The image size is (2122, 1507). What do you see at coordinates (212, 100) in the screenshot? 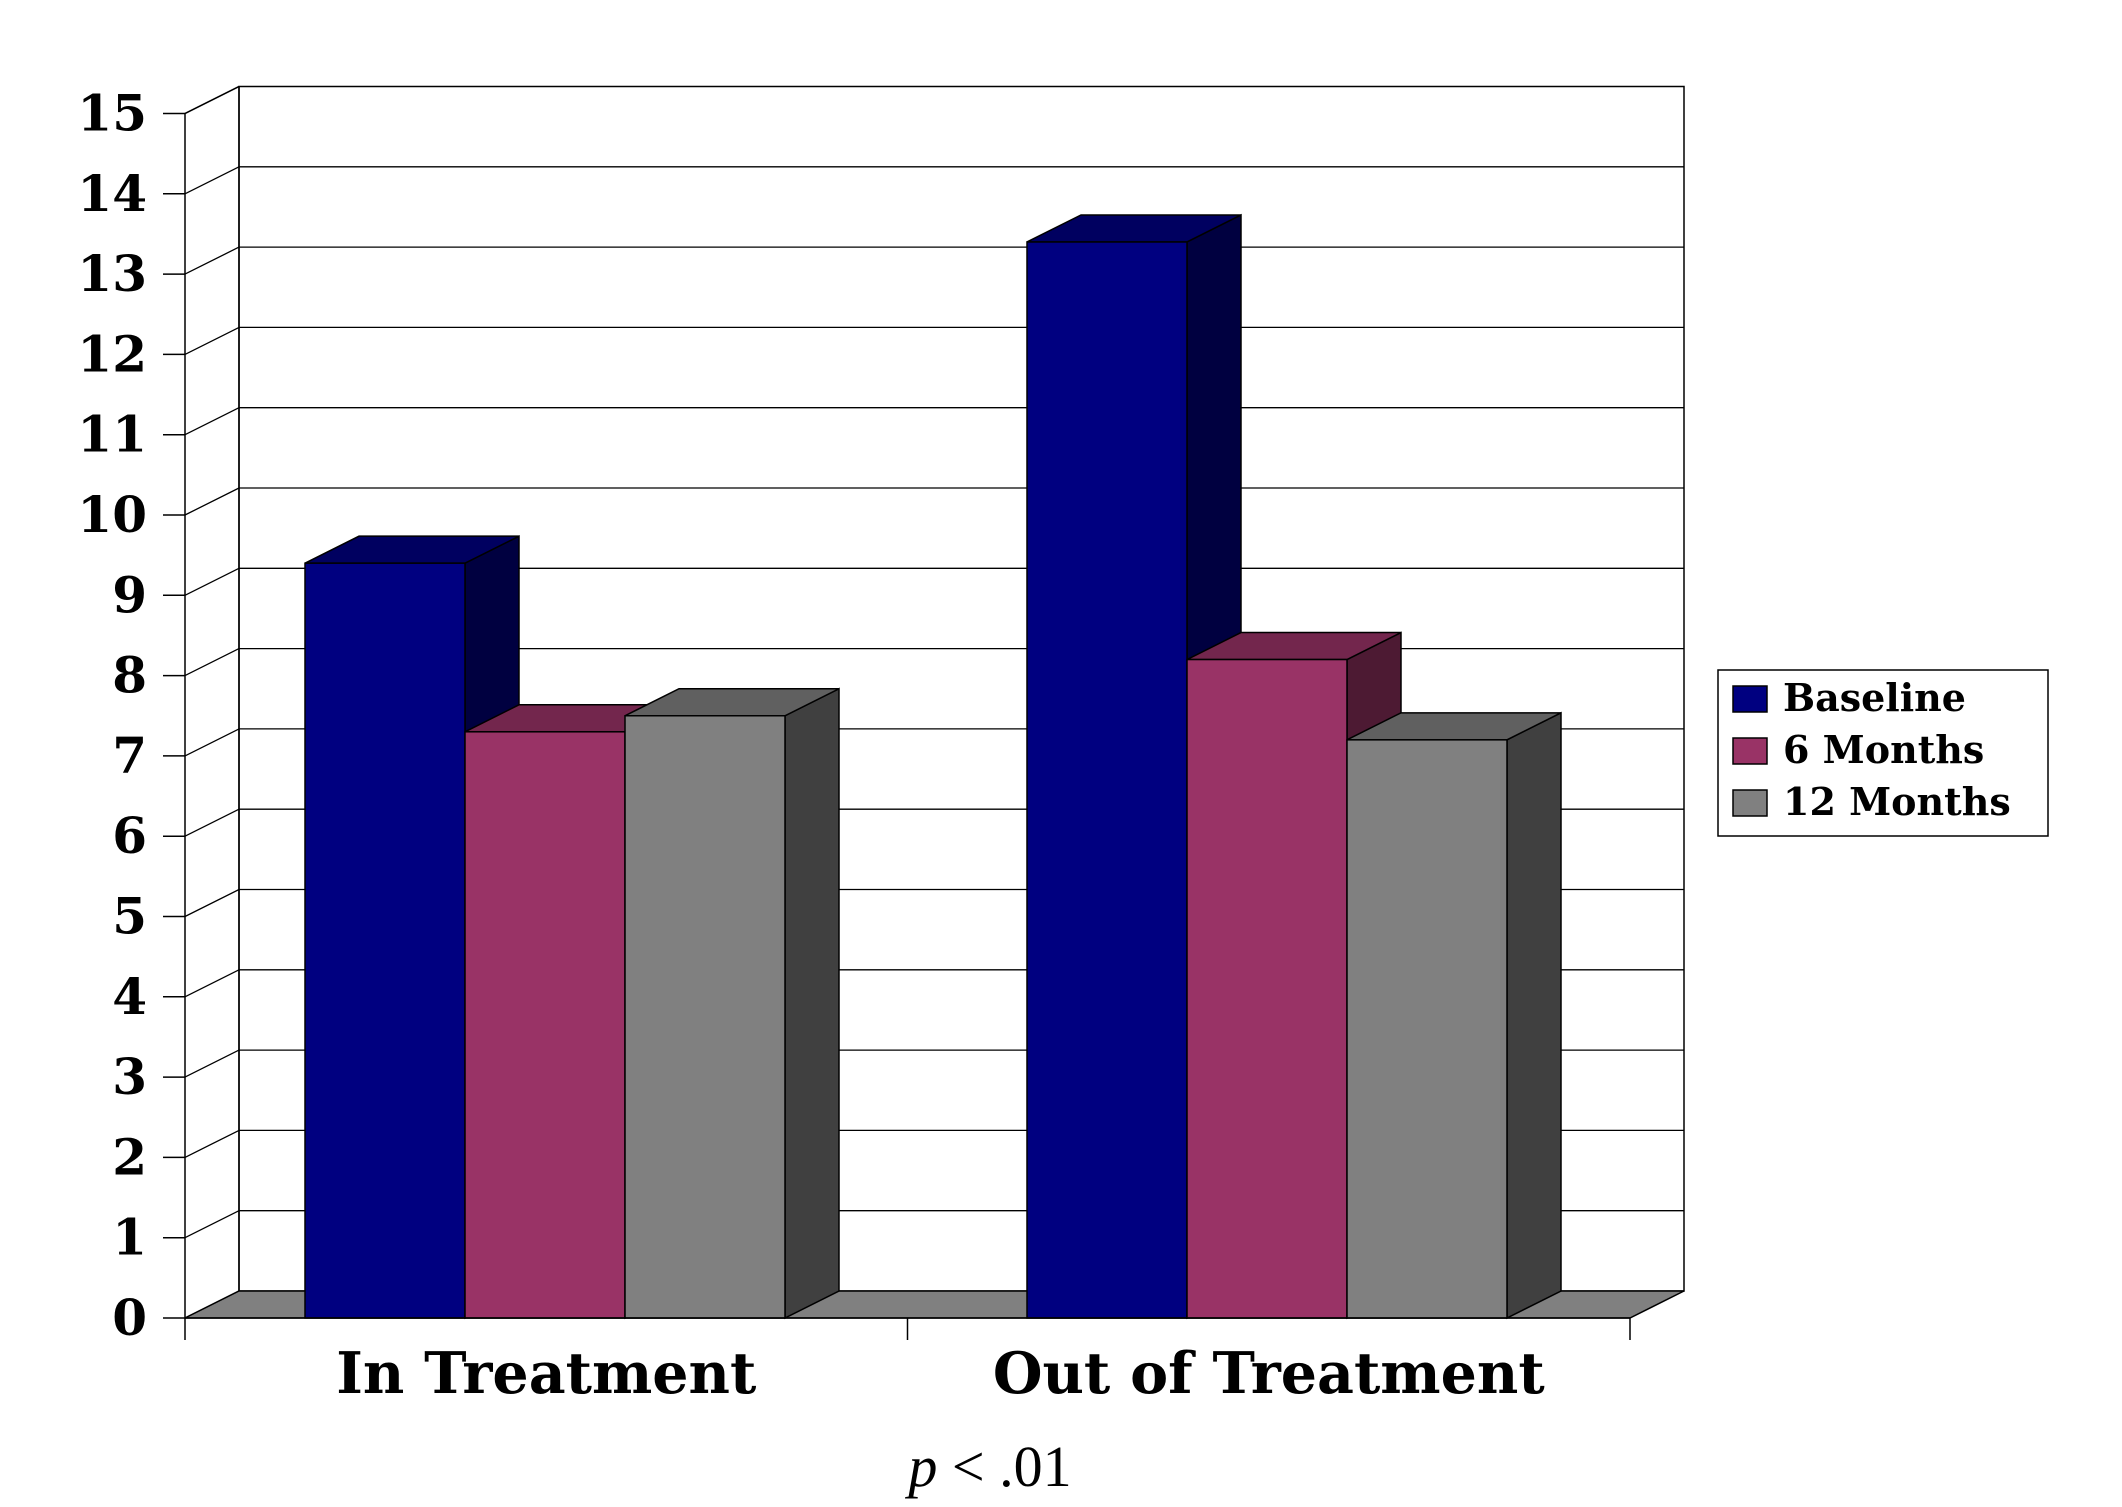
I see `side-wall-top-edge` at bounding box center [212, 100].